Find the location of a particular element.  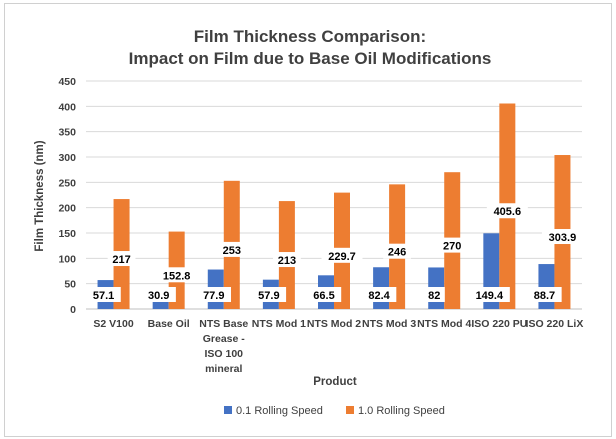

data-label: 229.7 is located at coordinates (342, 257).